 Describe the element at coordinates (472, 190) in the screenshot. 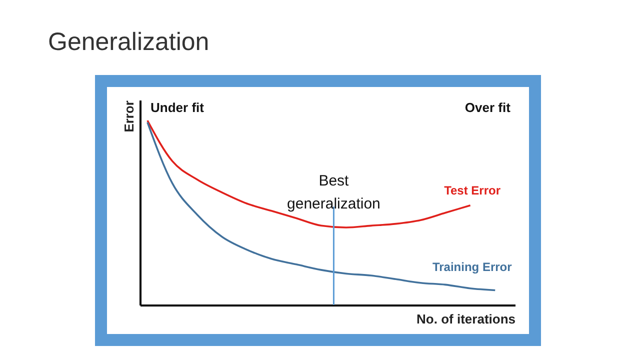

I see `series-label: Test Error` at that location.